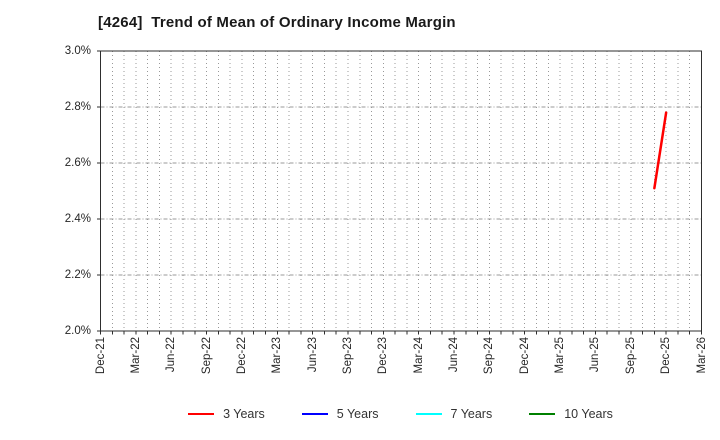 The width and height of the screenshot is (720, 440). What do you see at coordinates (77, 275) in the screenshot?
I see `y-tick-label: 2.2%` at bounding box center [77, 275].